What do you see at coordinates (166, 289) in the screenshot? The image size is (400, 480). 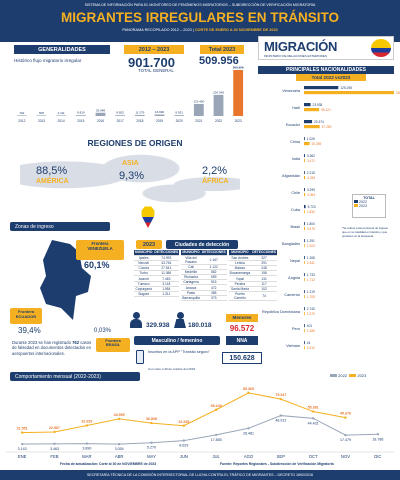 I see `city-cell: 1.984` at bounding box center [166, 289].